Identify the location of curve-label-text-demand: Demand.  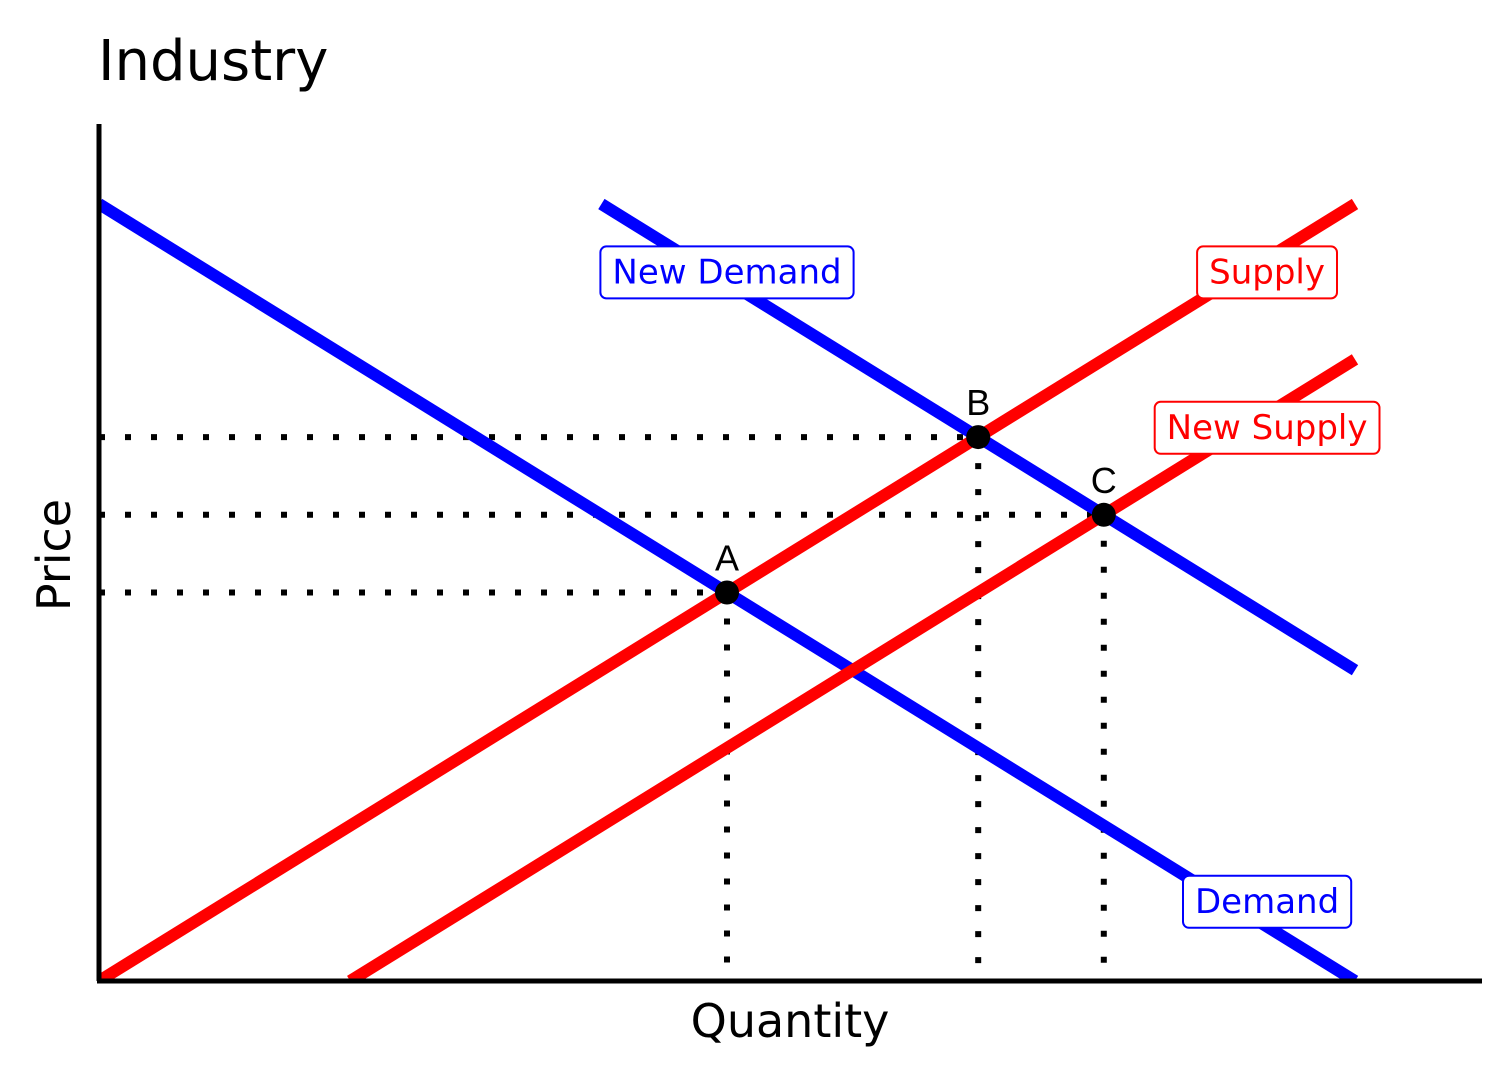
(1267, 902).